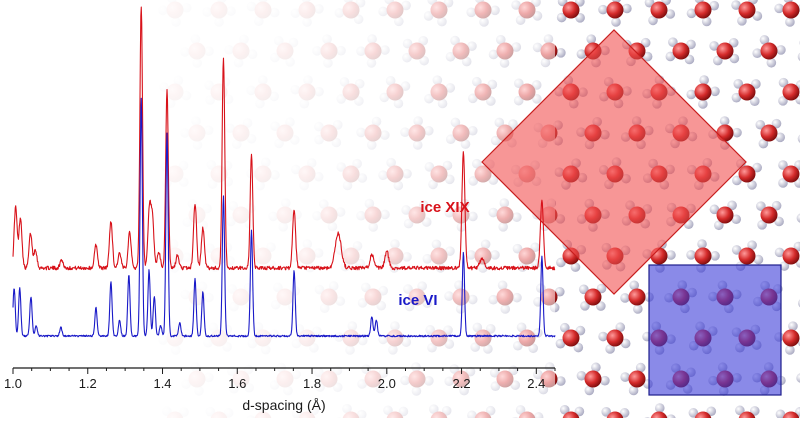 Image resolution: width=800 pixels, height=423 pixels. I want to click on x-tick-label: 1.6, so click(237, 383).